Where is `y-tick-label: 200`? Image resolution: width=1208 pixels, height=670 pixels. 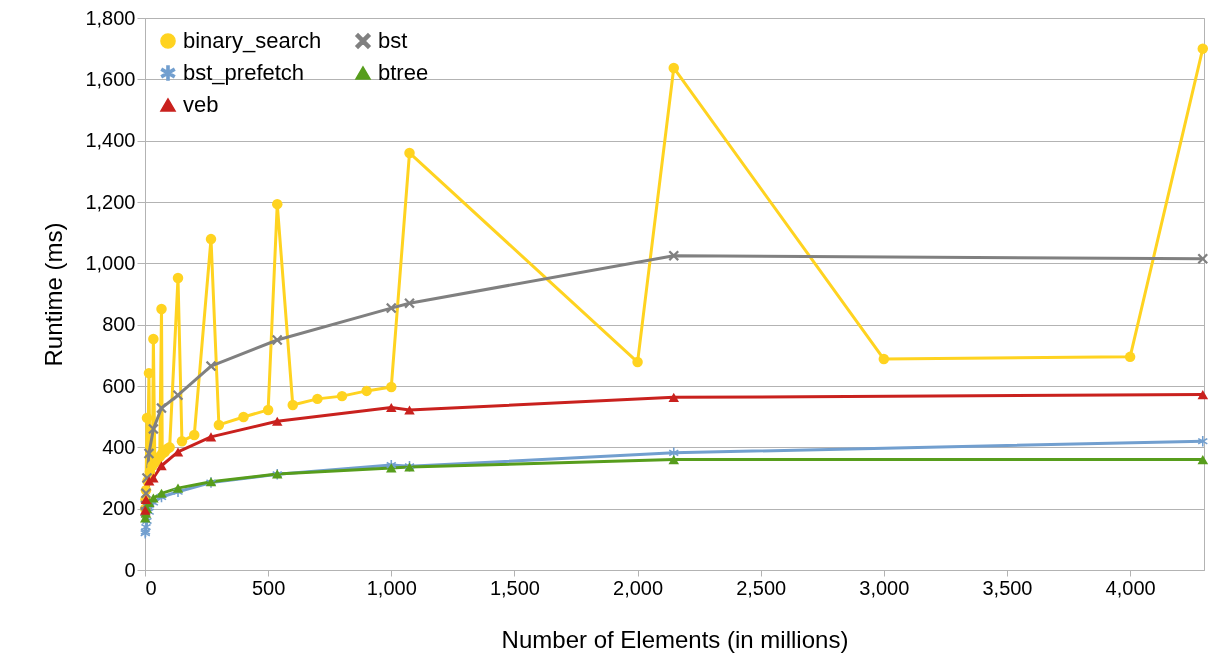
y-tick-label: 200 is located at coordinates (119, 508).